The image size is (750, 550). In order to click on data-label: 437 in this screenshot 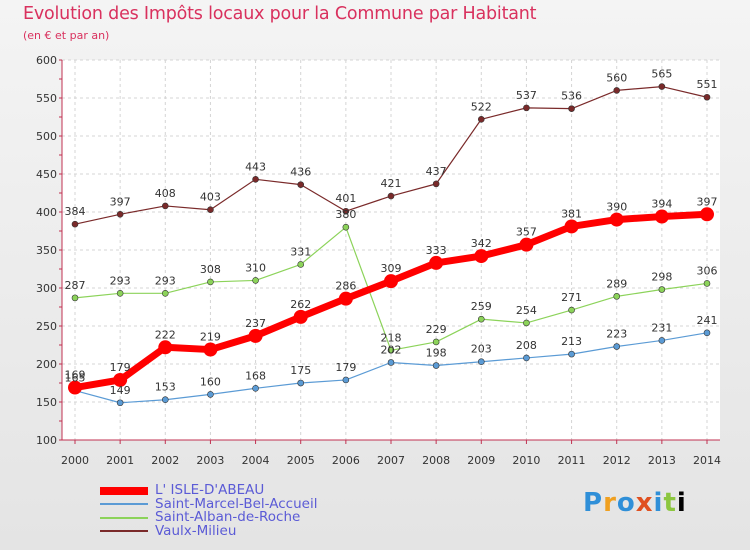, I will do `click(436, 171)`.